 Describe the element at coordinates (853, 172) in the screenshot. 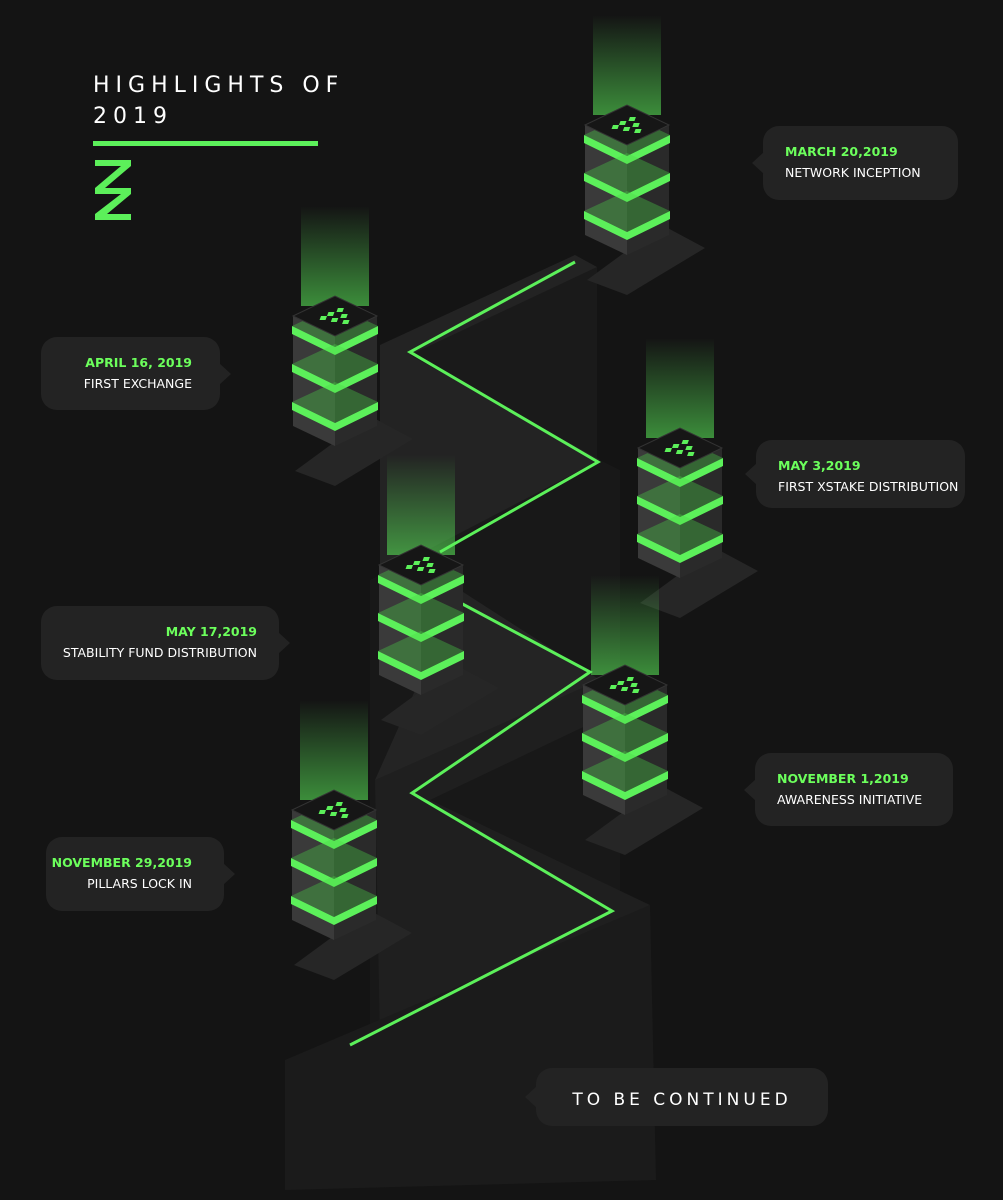

I see `milestone-label: NETWORK INCEPTION` at that location.